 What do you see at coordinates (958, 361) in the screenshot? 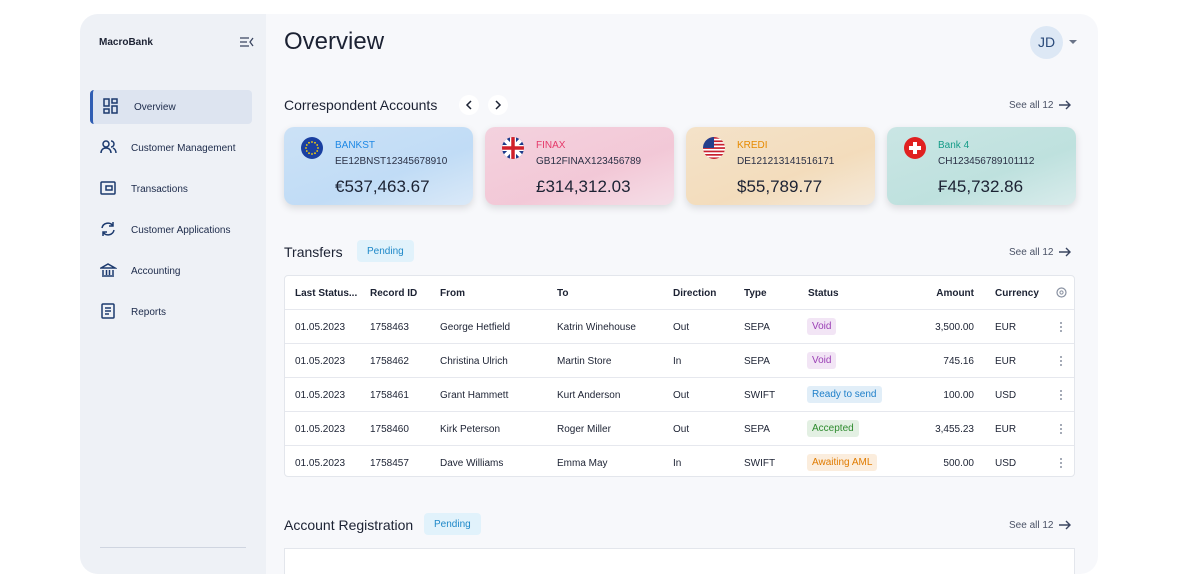
I see `cell: 745.16` at bounding box center [958, 361].